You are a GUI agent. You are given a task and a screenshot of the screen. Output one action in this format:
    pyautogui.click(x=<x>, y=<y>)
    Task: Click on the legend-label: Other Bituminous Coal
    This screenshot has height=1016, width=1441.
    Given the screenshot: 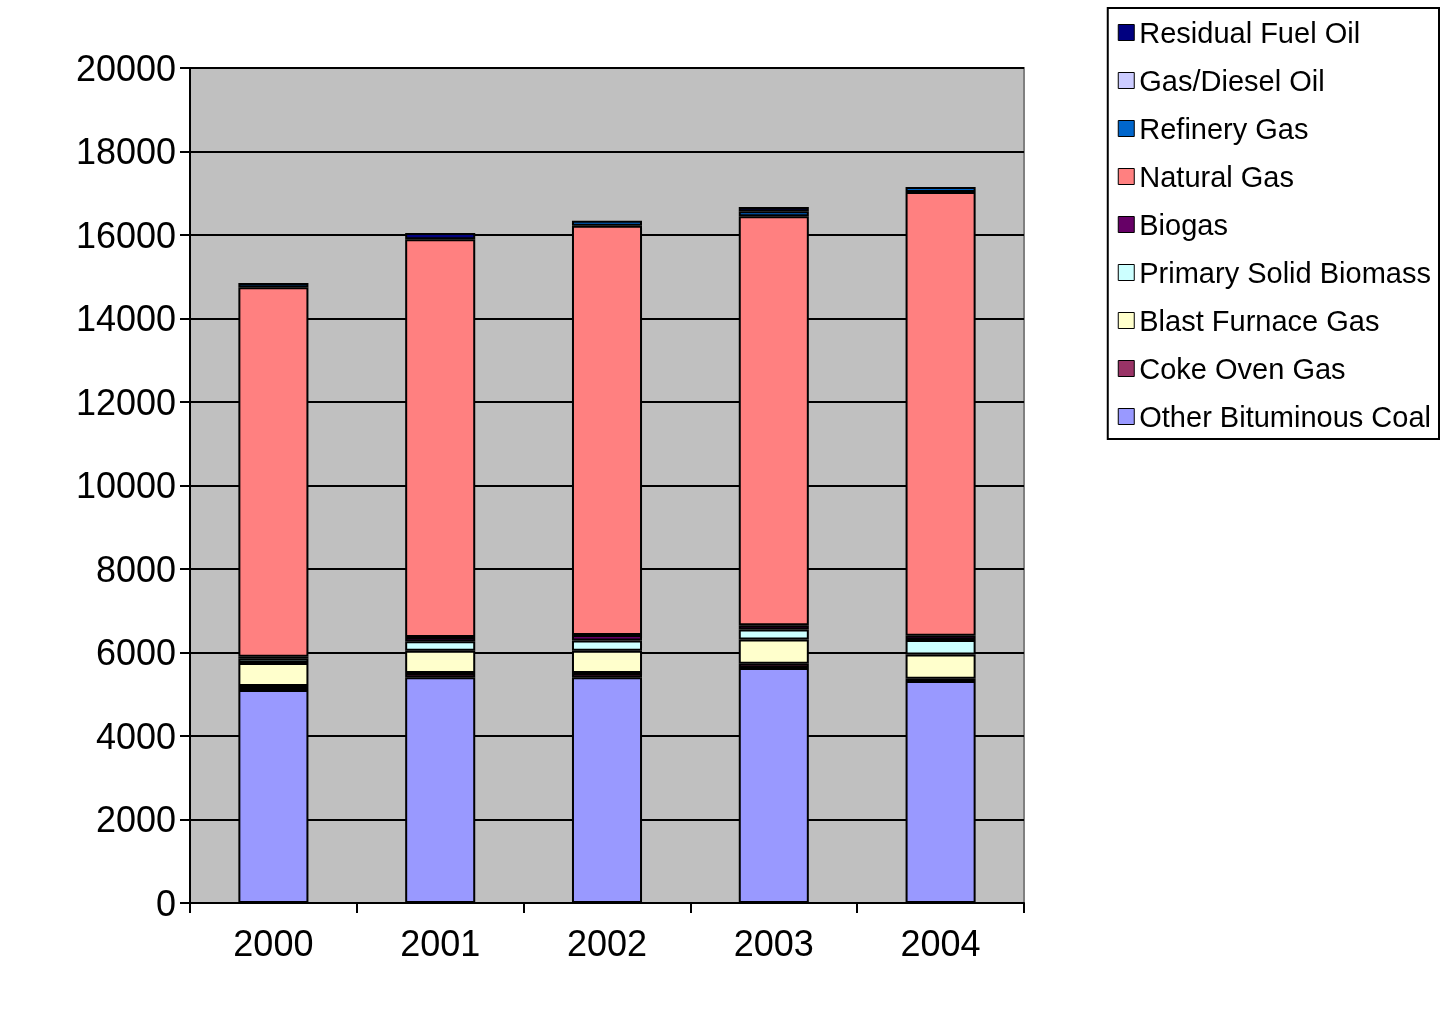 What is the action you would take?
    pyautogui.click(x=1285, y=416)
    